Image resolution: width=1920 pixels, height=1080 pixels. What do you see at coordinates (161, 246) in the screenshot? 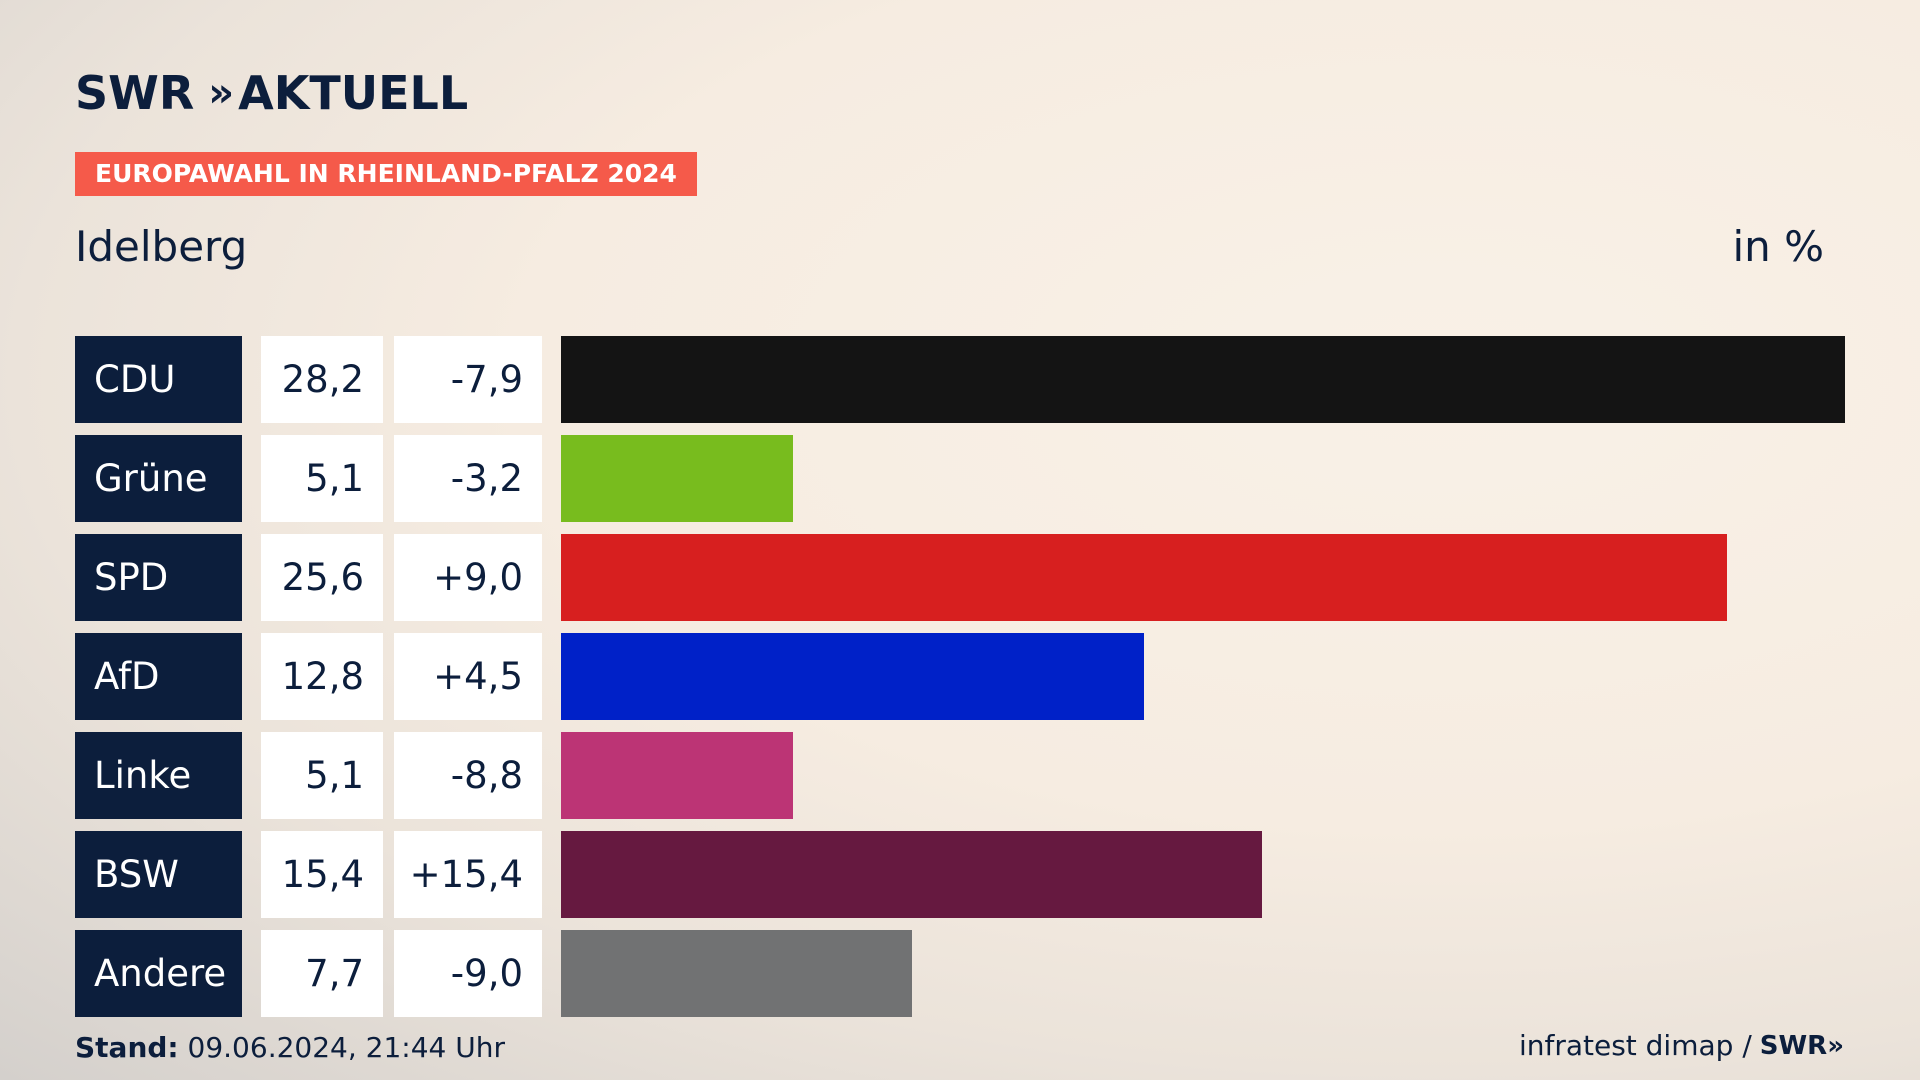
I see `region-title: Idelberg` at bounding box center [161, 246].